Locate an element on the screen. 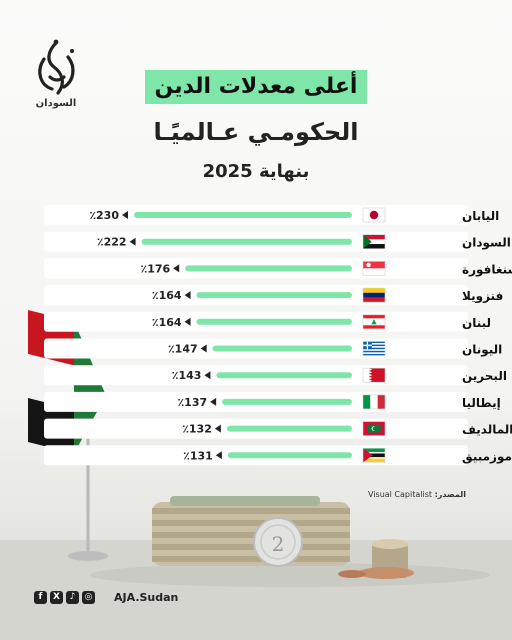 Image resolution: width=512 pixels, height=640 pixels. value-label: ٪132 is located at coordinates (197, 429).